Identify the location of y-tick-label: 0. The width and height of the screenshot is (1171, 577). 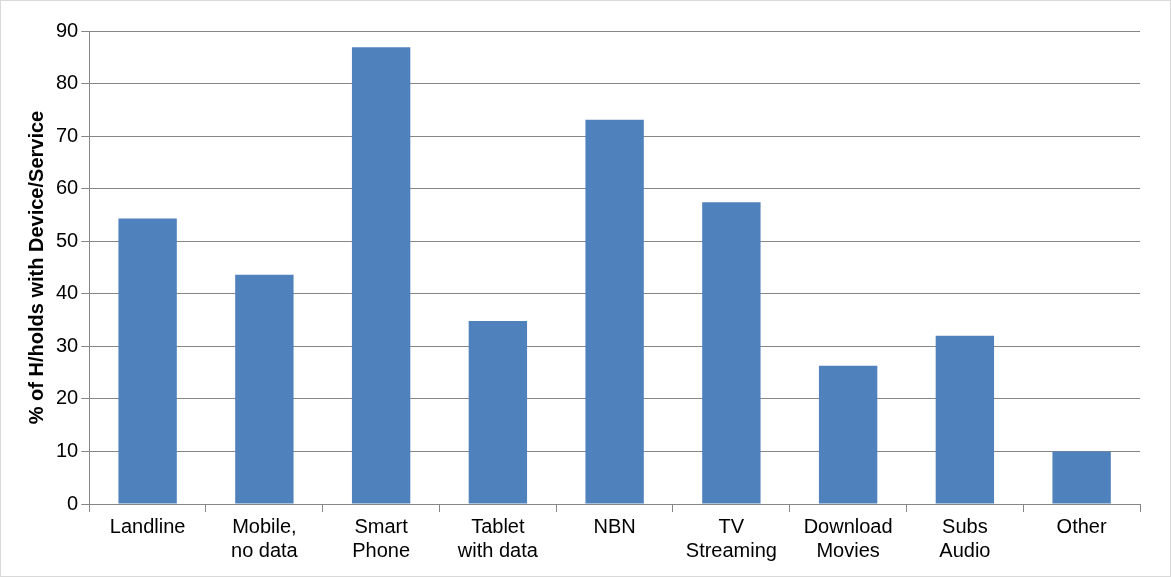
(73, 502).